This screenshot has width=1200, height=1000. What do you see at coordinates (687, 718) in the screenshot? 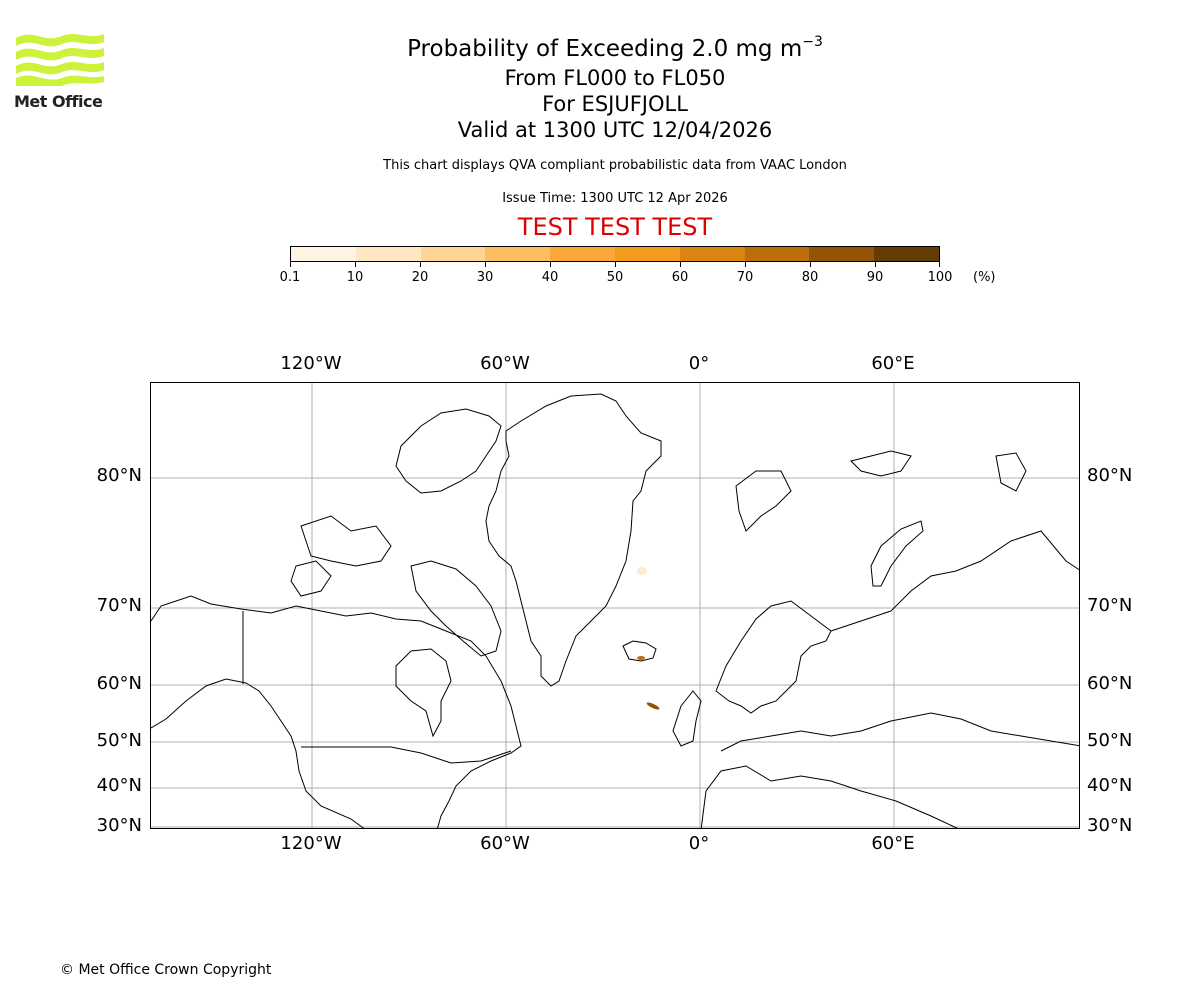
I see `uk-outline` at bounding box center [687, 718].